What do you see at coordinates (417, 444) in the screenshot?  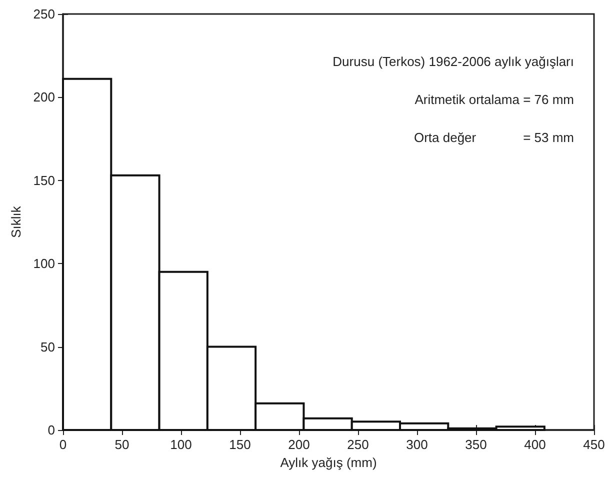 I see `x-tick-label: 300` at bounding box center [417, 444].